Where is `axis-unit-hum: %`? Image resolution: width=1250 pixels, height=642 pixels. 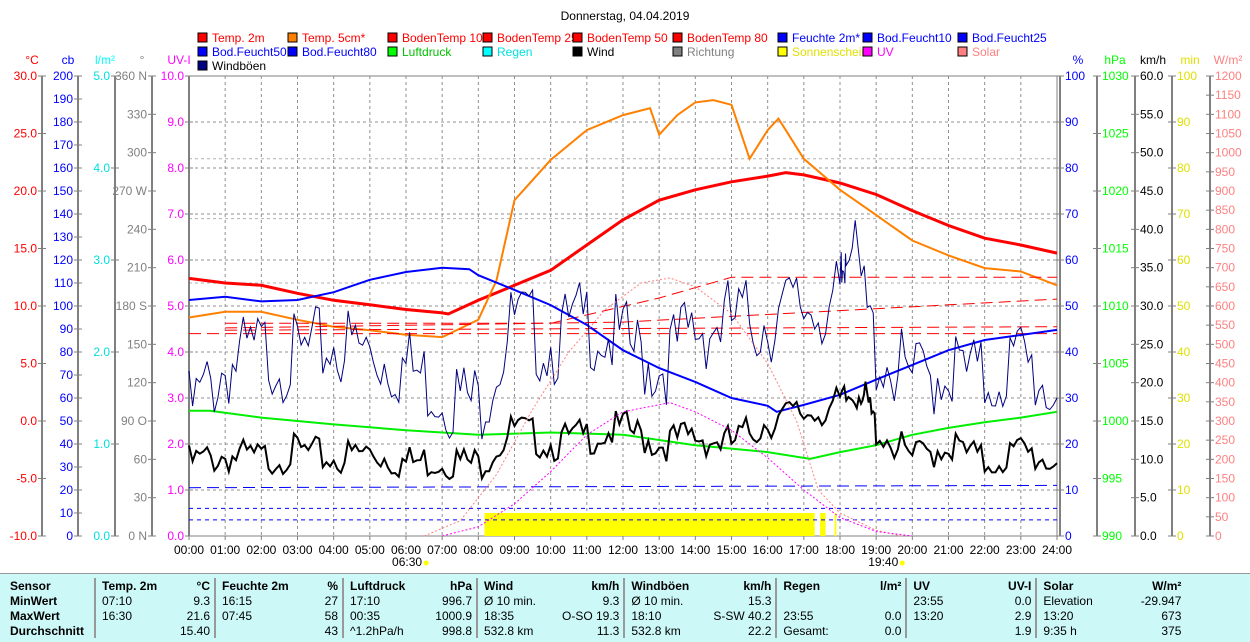
axis-unit-hum: % is located at coordinates (1078, 60).